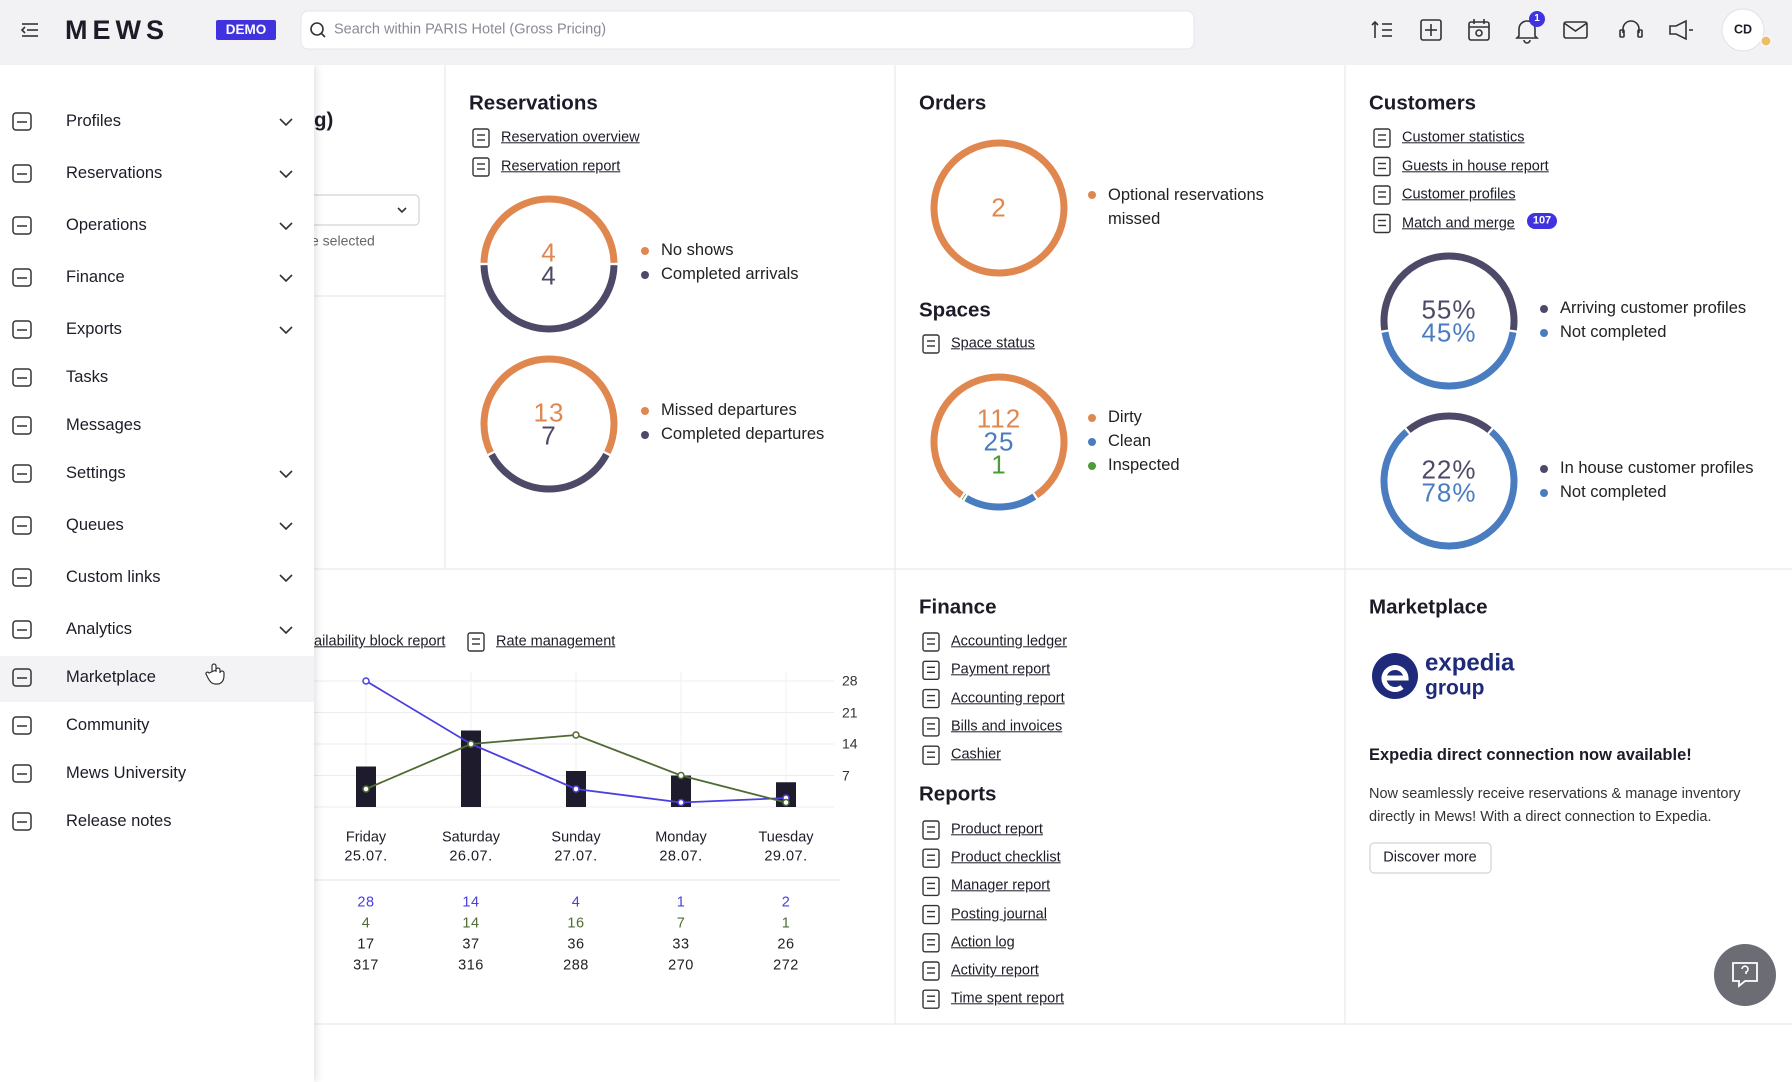 The width and height of the screenshot is (1792, 1082). What do you see at coordinates (94, 329) in the screenshot?
I see `nav-item: Exports` at bounding box center [94, 329].